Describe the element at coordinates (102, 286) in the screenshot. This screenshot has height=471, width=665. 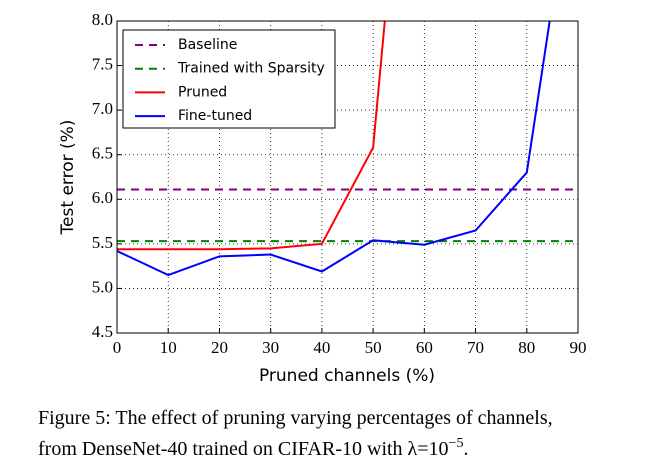
I see `y-tick-label: 5.0` at that location.